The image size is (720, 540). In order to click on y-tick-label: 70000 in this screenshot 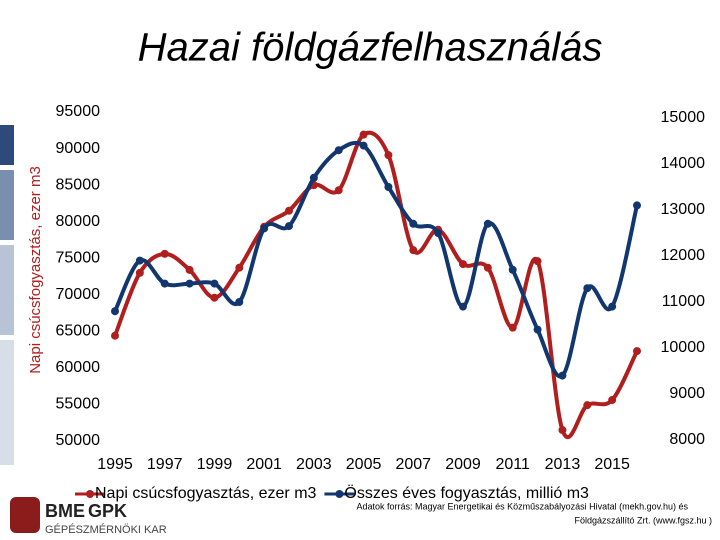, I will do `click(78, 294)`.